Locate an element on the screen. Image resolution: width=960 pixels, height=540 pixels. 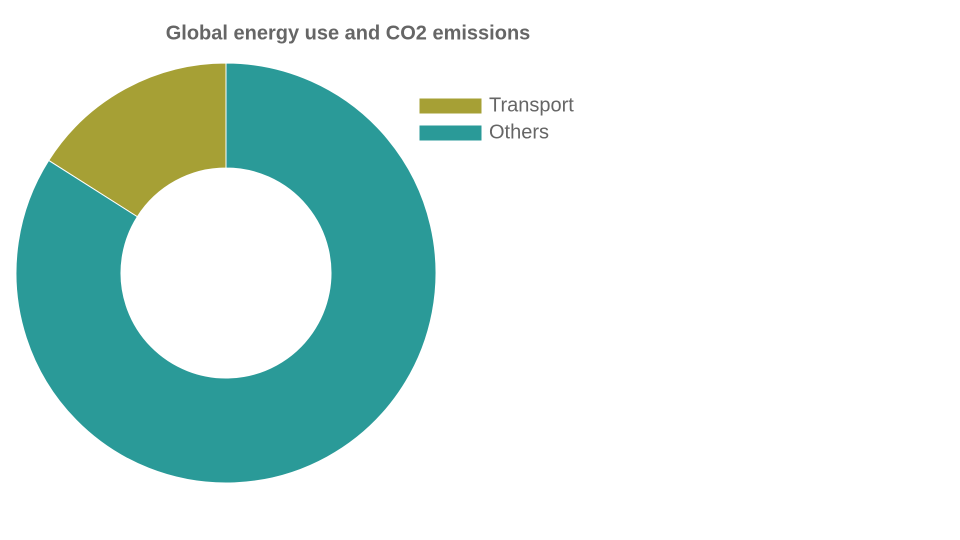
legend-label: Others is located at coordinates (519, 132).